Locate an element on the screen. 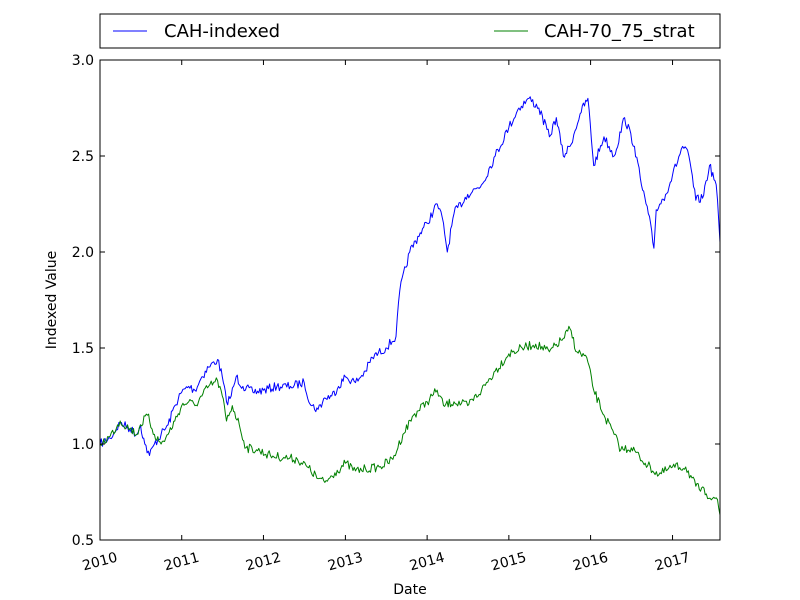 The width and height of the screenshot is (800, 600). legend-label-cah-70-75-strat: CAH-70_75_strat is located at coordinates (619, 31).